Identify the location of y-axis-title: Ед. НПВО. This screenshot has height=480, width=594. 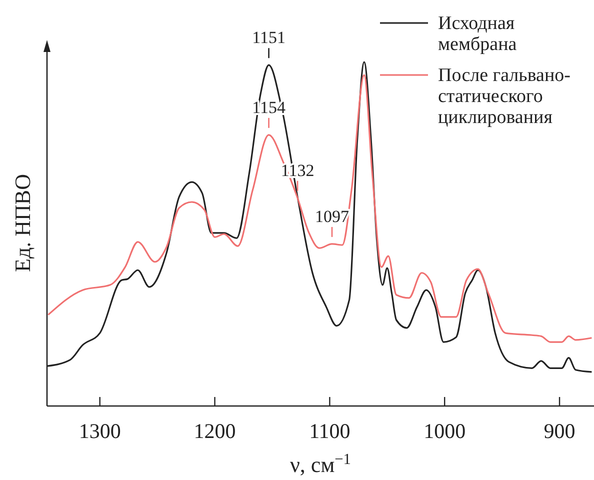
(22, 223).